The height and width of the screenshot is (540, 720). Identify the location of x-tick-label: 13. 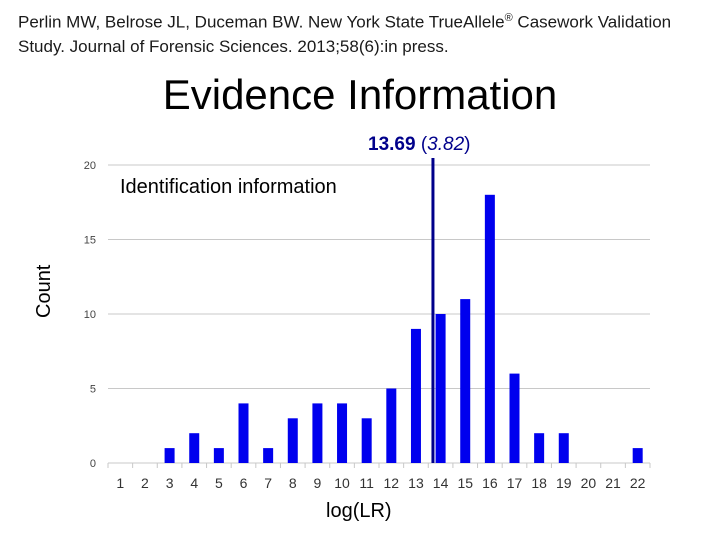
(416, 483).